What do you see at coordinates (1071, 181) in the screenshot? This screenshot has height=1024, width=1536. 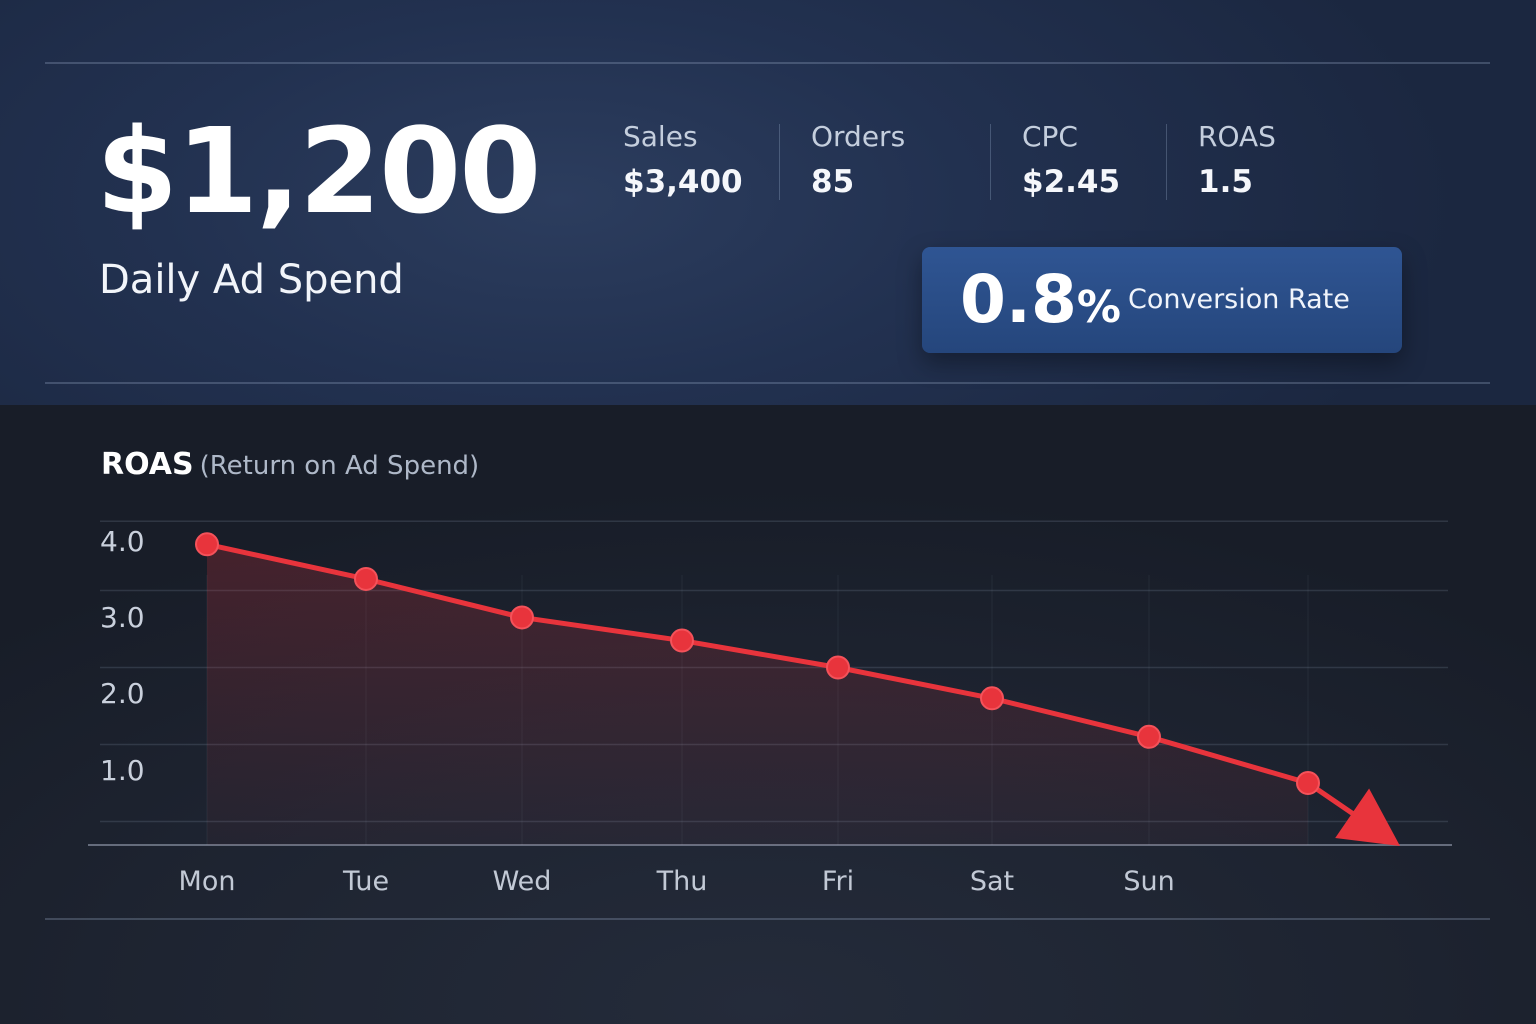 I see `metric-cpc-value: $2.45` at bounding box center [1071, 181].